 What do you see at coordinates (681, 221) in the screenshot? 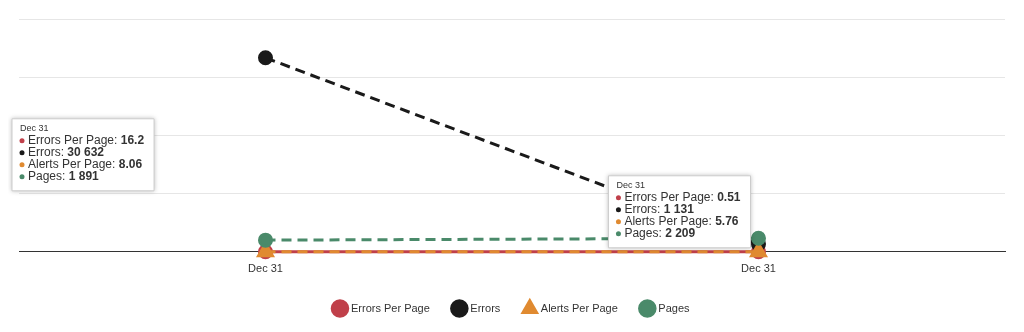
I see `annotation: Alerts Per Page: 5.76` at bounding box center [681, 221].